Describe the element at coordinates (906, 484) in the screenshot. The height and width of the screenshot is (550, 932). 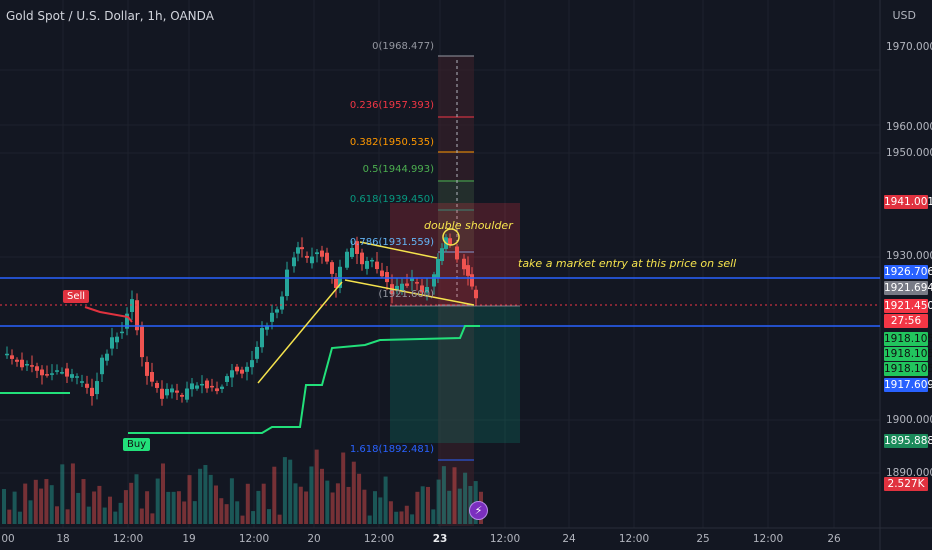
I see `volume-tag: 2.527K` at that location.